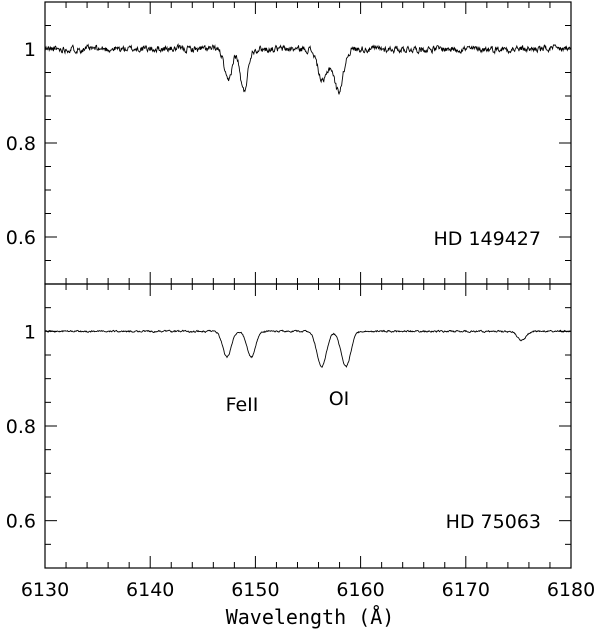 The width and height of the screenshot is (598, 631). I want to click on feii-line-label: FeII, so click(242, 405).